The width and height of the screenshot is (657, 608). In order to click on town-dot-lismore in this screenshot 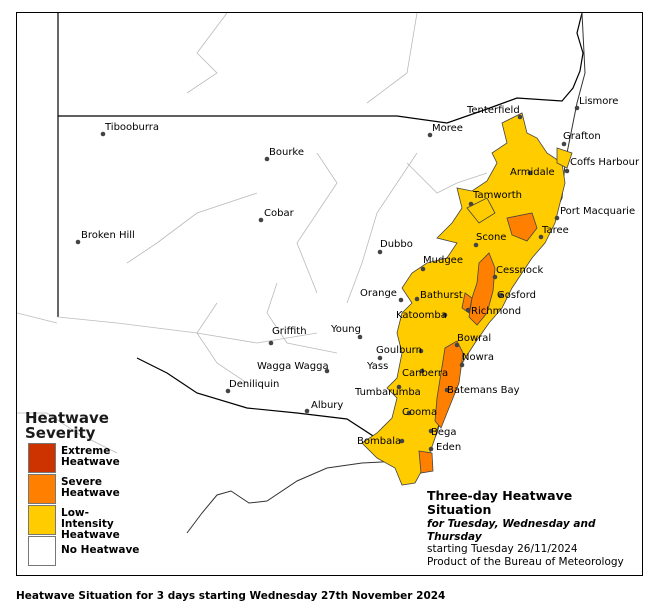, I will do `click(577, 108)`.